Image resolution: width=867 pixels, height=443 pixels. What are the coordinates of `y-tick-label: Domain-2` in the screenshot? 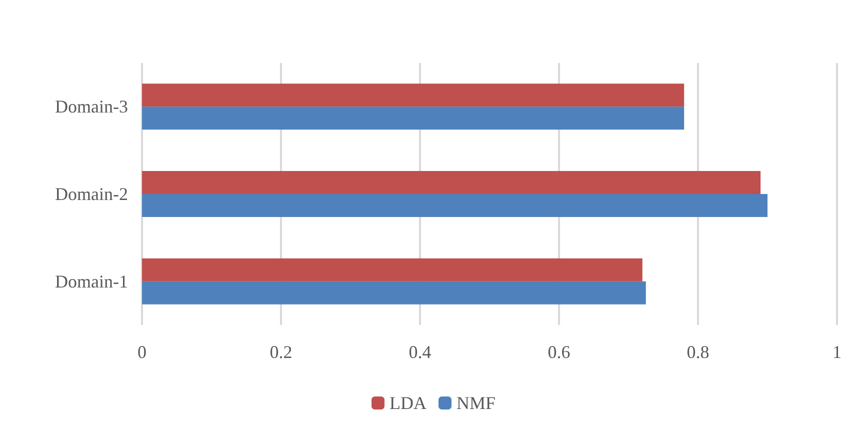 It's located at (91, 194).